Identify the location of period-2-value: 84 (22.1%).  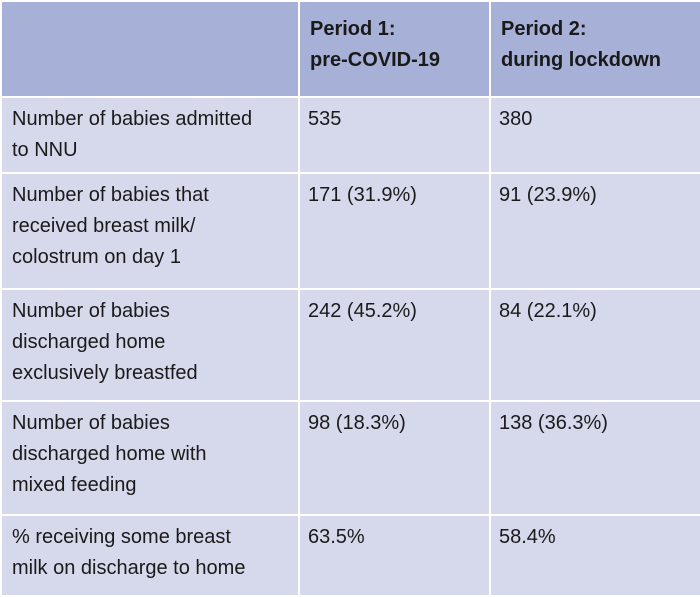
(594, 345).